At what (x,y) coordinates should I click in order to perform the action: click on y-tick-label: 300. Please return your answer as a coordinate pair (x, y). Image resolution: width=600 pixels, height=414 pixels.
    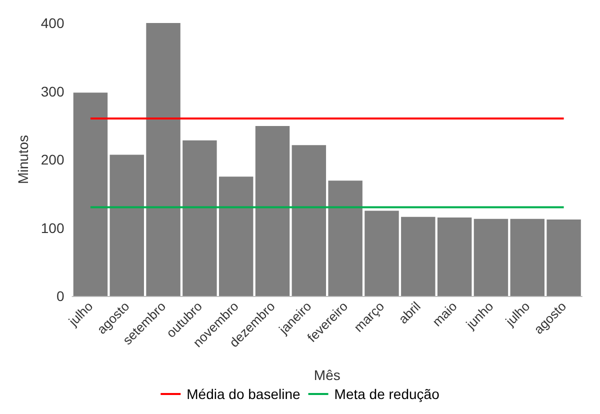
    Looking at the image, I should click on (52, 91).